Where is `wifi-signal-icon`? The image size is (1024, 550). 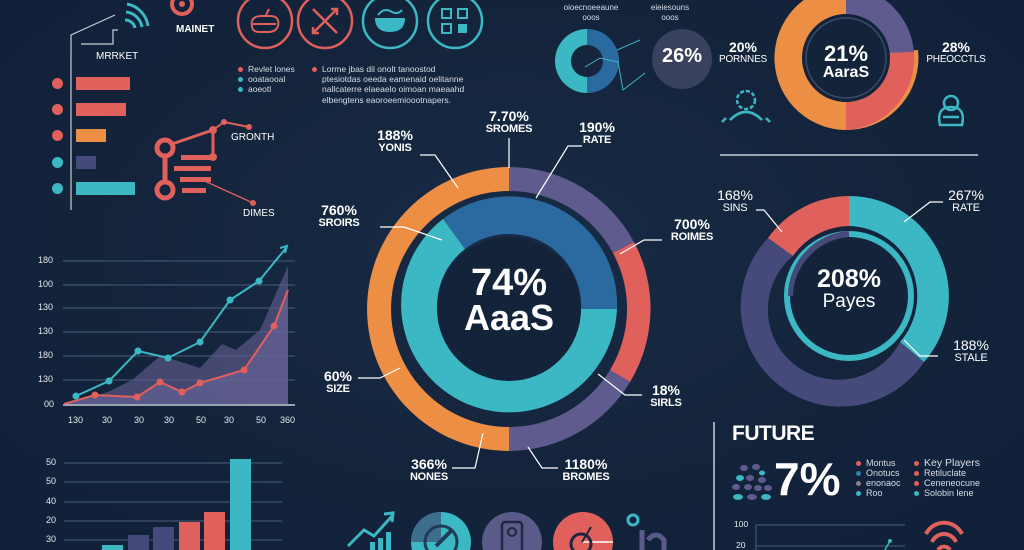 wifi-signal-icon is located at coordinates (944, 535).